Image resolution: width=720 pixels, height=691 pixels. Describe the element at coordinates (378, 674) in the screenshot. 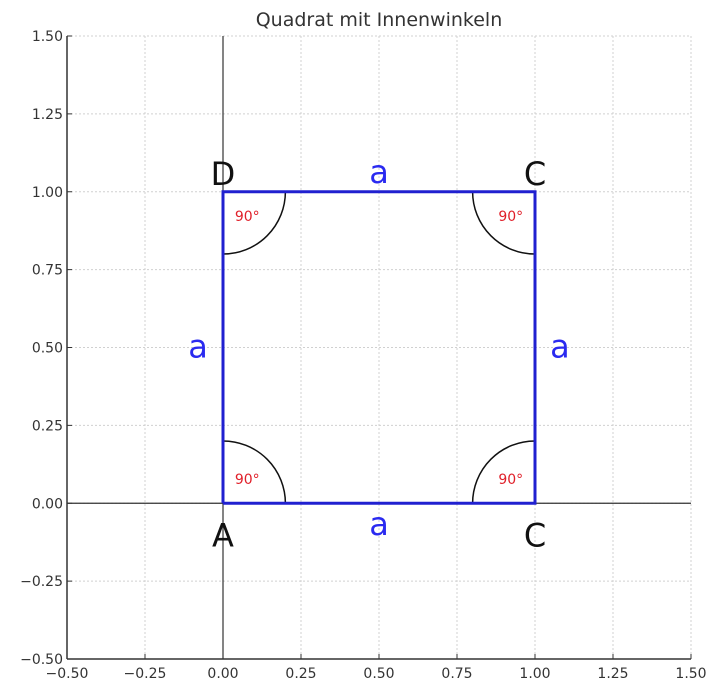

I see `x-tick-label: 0.50` at that location.